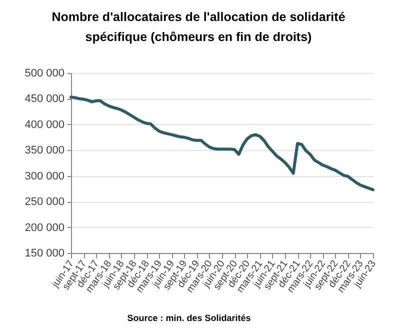  Describe the element at coordinates (44, 176) in the screenshot. I see `y-tick-label: 300 000` at that location.